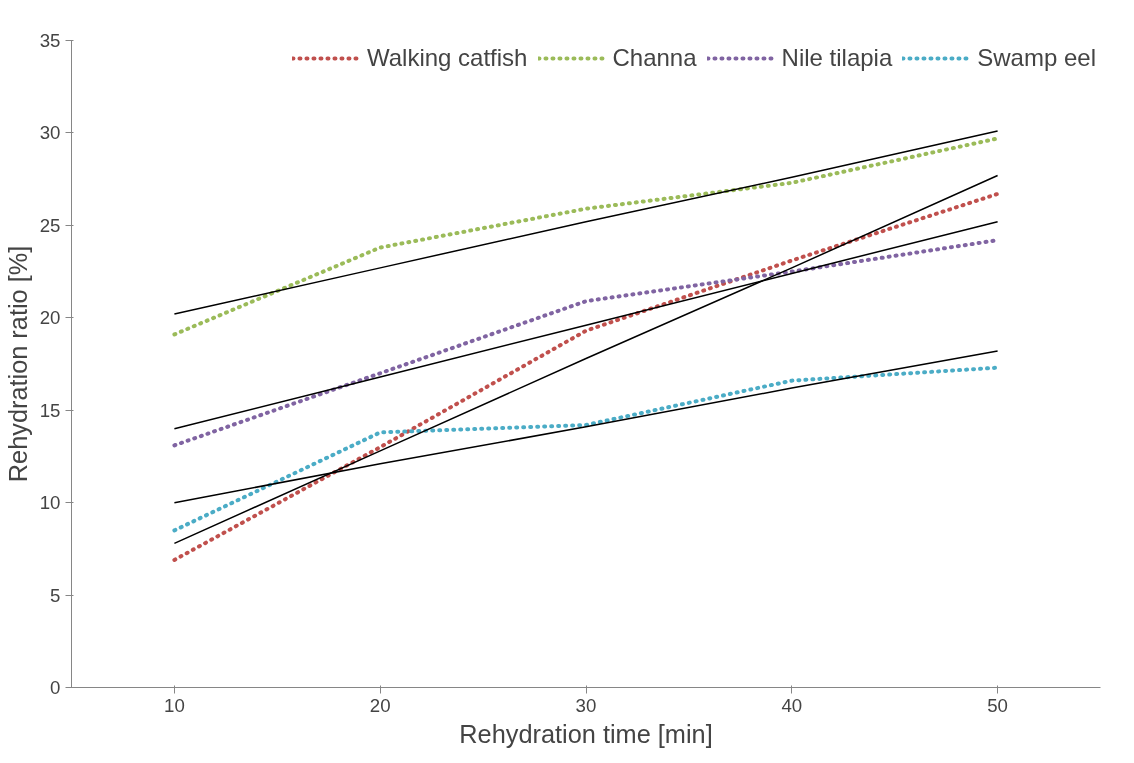  I want to click on y-axis-title: Rehydration ratio [%], so click(17, 364).